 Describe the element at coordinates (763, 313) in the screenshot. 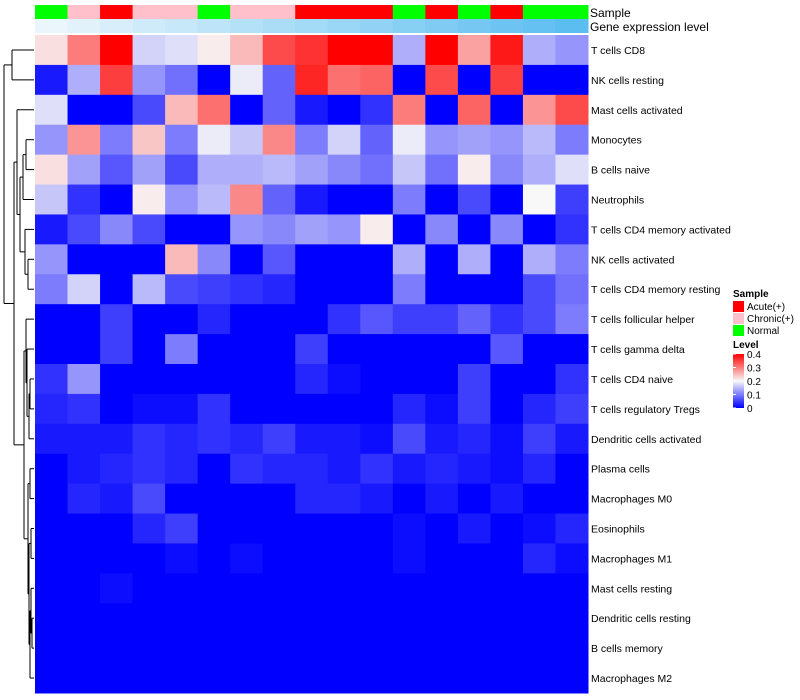

I see `legend-sample: Sample Acute(+)Chronic(+)Normal` at that location.